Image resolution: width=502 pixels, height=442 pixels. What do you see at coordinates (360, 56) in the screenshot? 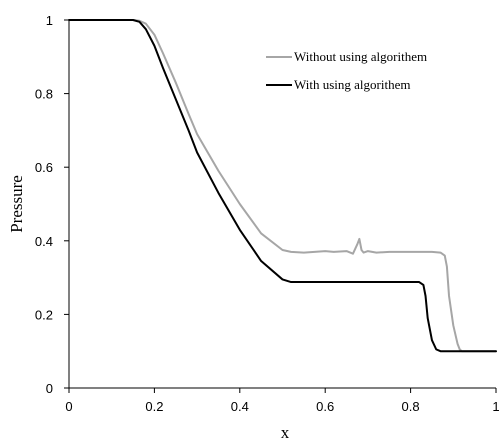
I see `legend-label-1: Without using algorithem` at bounding box center [360, 56].